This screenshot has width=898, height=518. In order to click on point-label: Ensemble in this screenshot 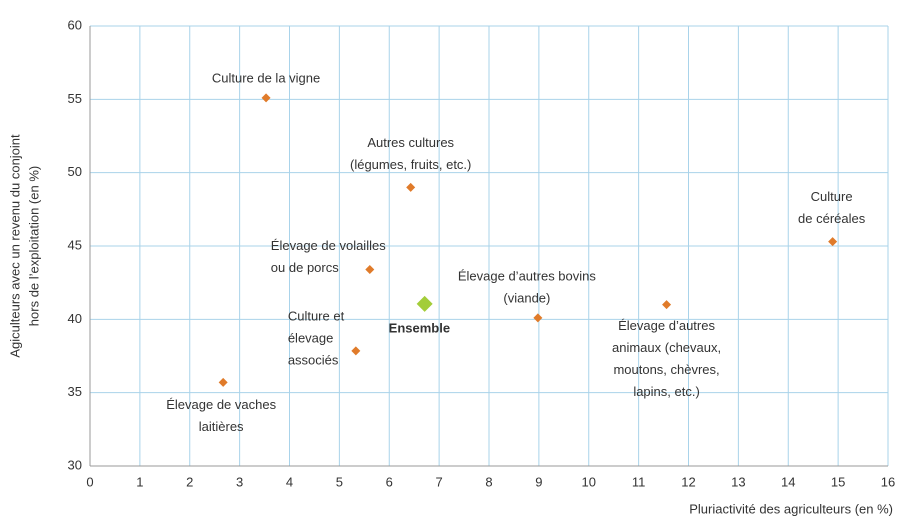, I will do `click(419, 327)`.